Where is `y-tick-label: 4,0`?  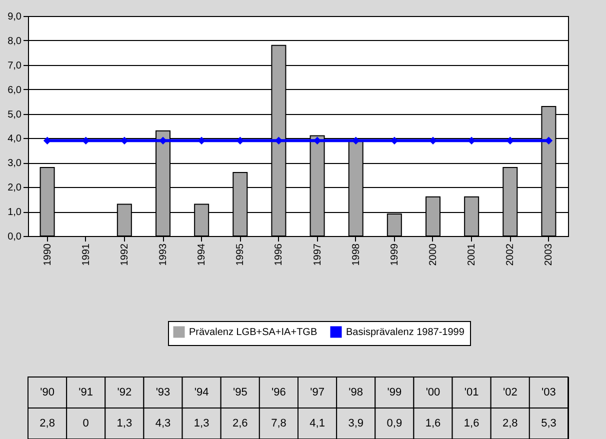 y-tick-label: 4,0 is located at coordinates (15, 139).